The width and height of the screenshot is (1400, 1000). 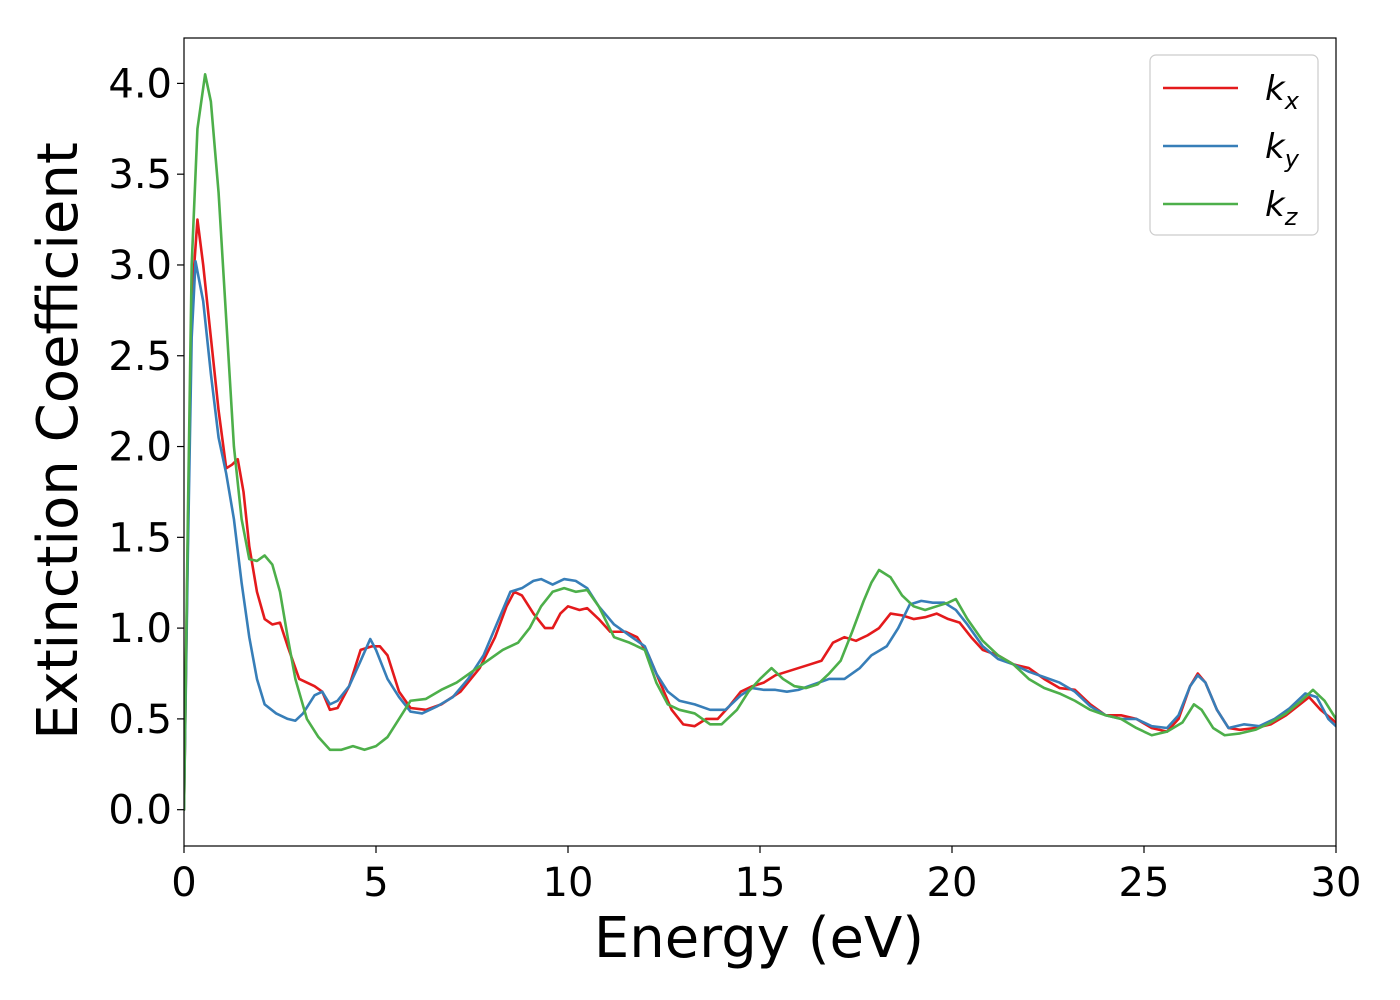 I want to click on legend-label-kz: kz, so click(x=1282, y=208).